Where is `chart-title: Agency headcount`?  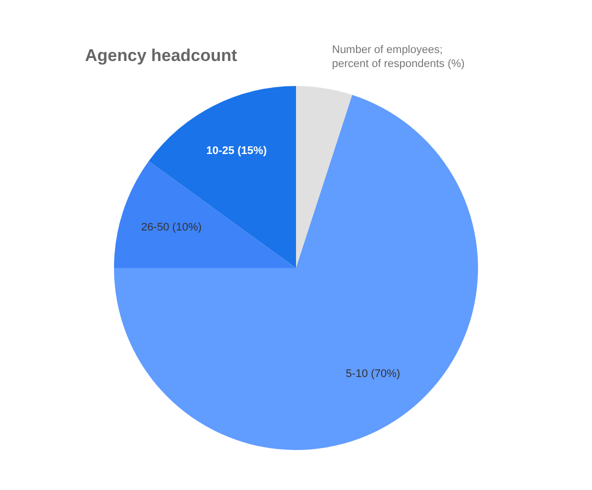 chart-title: Agency headcount is located at coordinates (161, 55).